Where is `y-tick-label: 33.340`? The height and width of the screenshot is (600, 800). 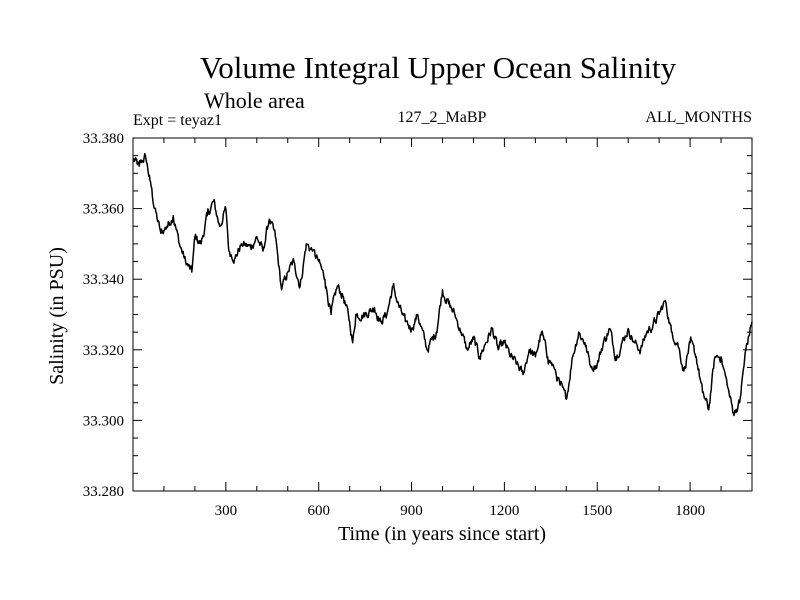
y-tick-label: 33.340 is located at coordinates (103, 280).